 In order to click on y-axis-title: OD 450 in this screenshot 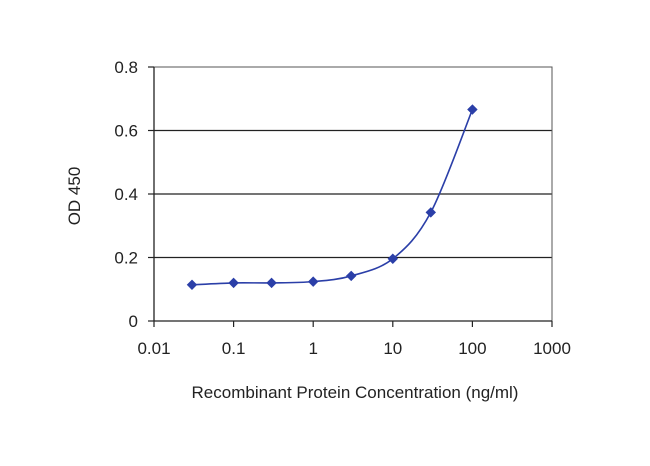, I will do `click(74, 196)`.